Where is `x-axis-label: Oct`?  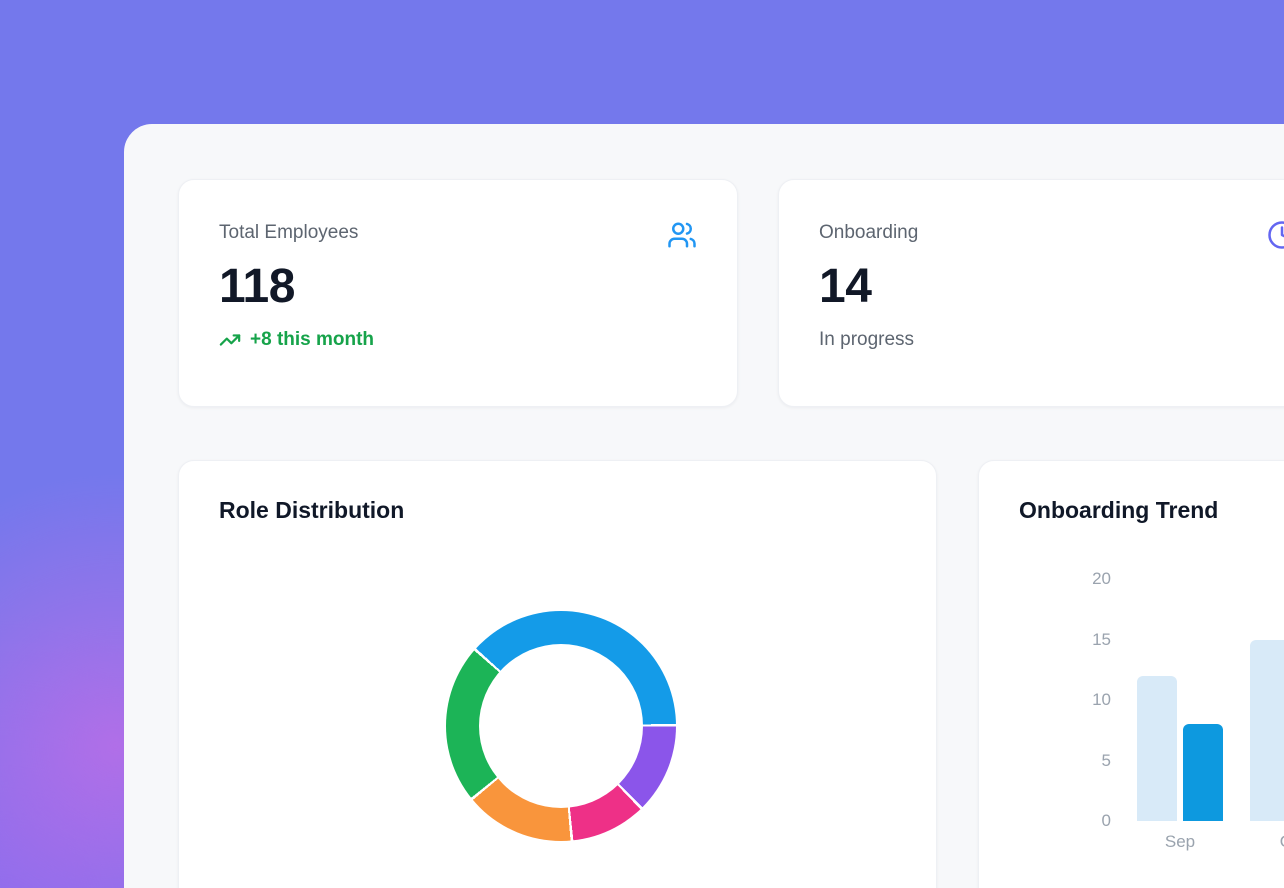 x-axis-label: Oct is located at coordinates (1262, 842).